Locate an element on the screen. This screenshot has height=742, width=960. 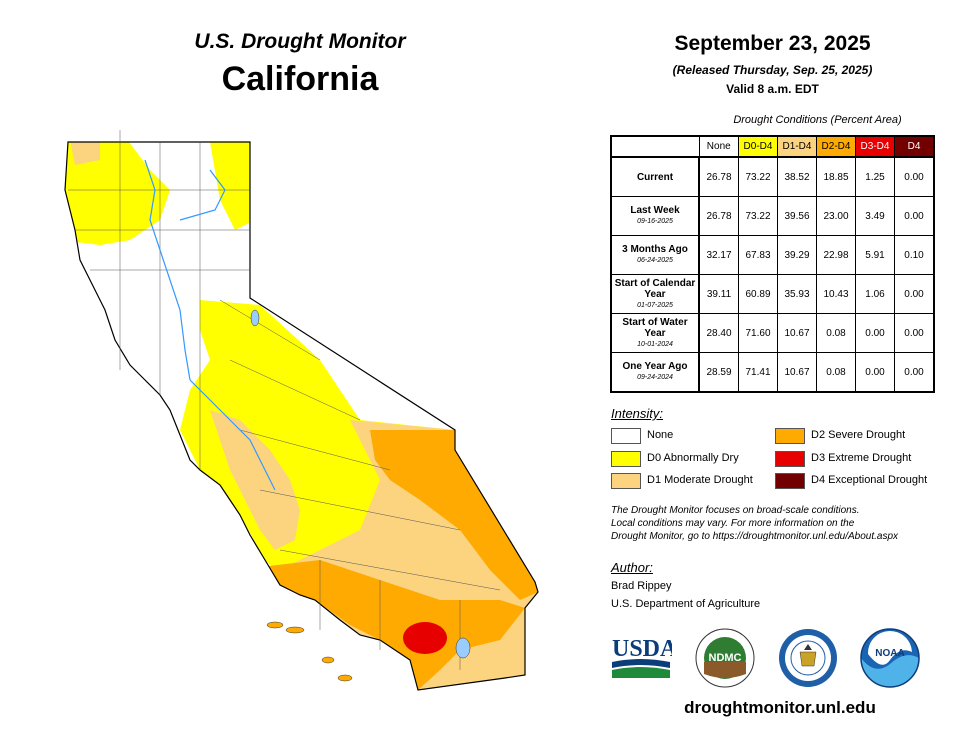
row-label: Current is located at coordinates (655, 177).